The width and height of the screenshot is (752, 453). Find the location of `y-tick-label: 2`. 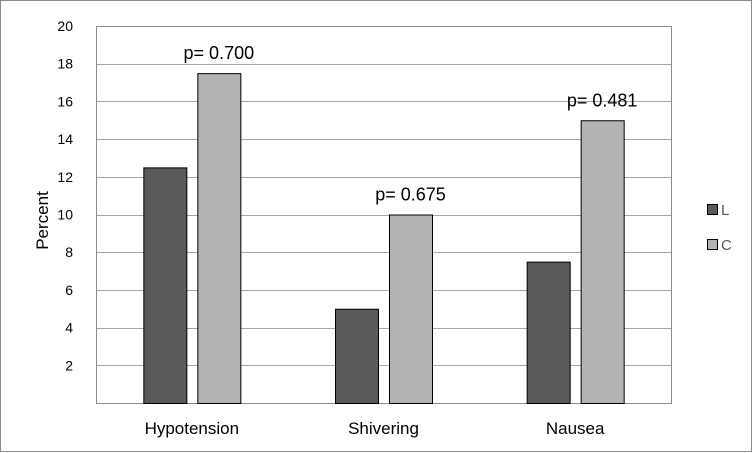

y-tick-label: 2 is located at coordinates (69, 365).